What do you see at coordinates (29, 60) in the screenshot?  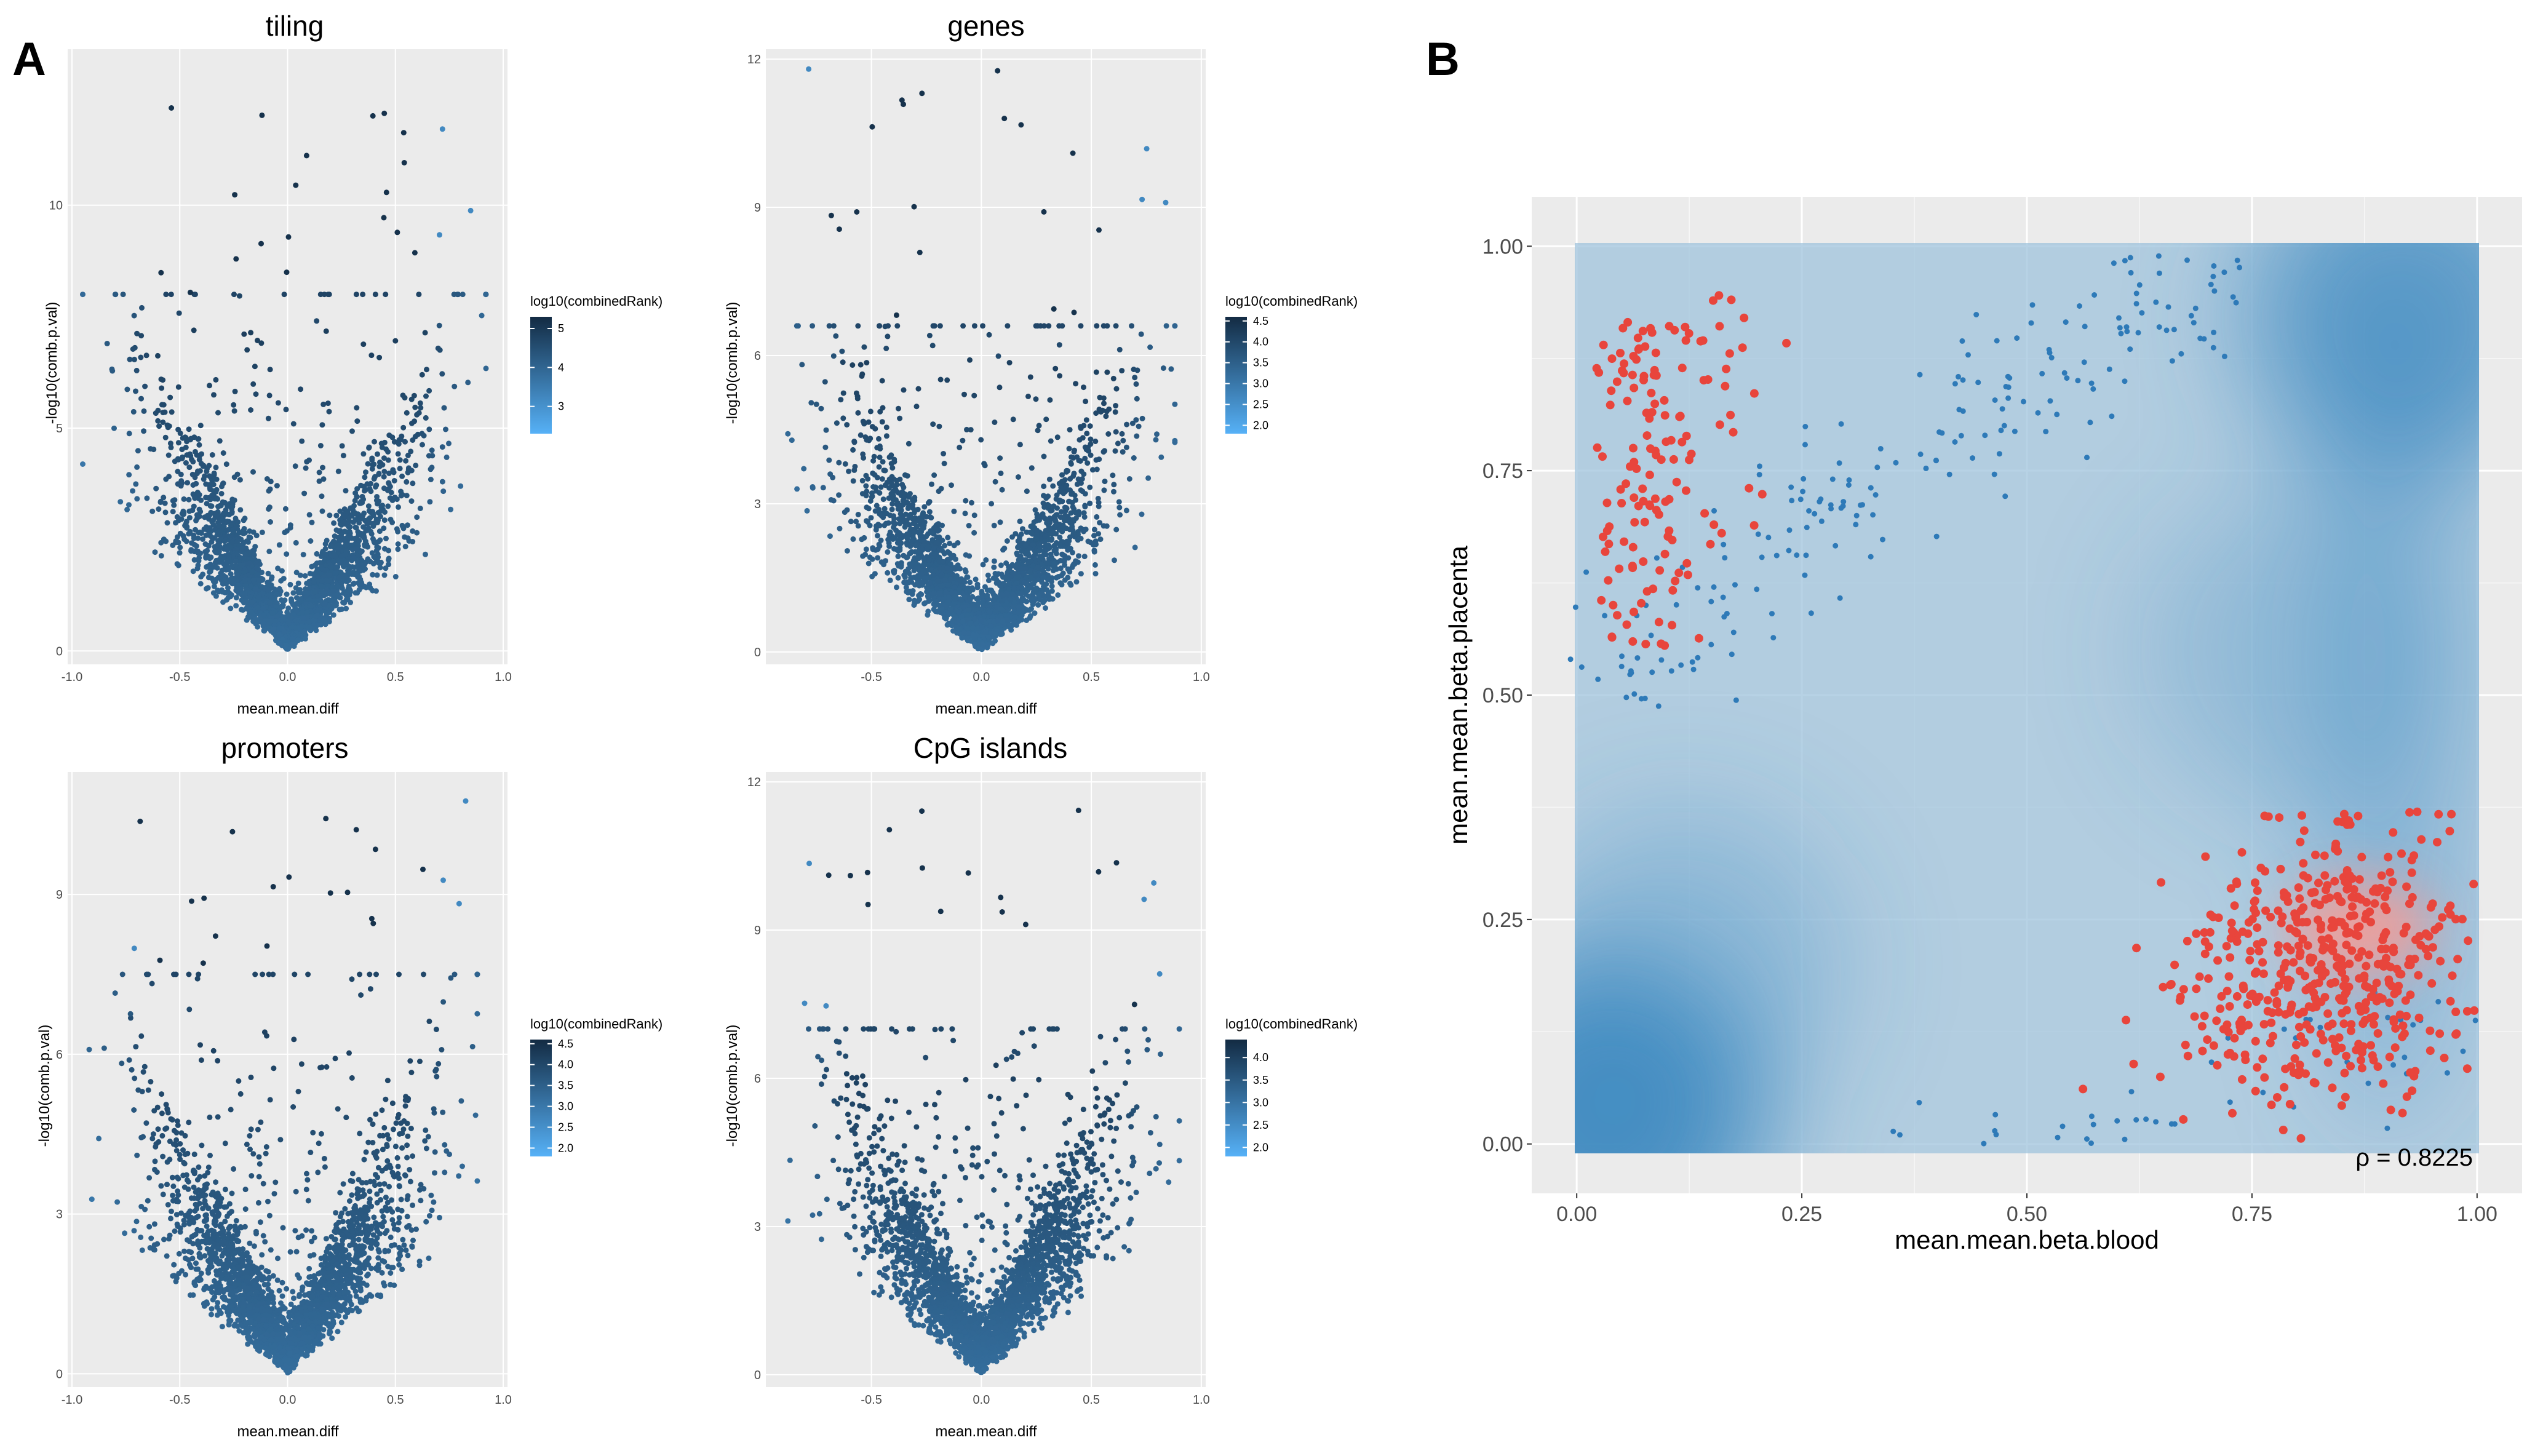 I see `panel-a-label: A` at bounding box center [29, 60].